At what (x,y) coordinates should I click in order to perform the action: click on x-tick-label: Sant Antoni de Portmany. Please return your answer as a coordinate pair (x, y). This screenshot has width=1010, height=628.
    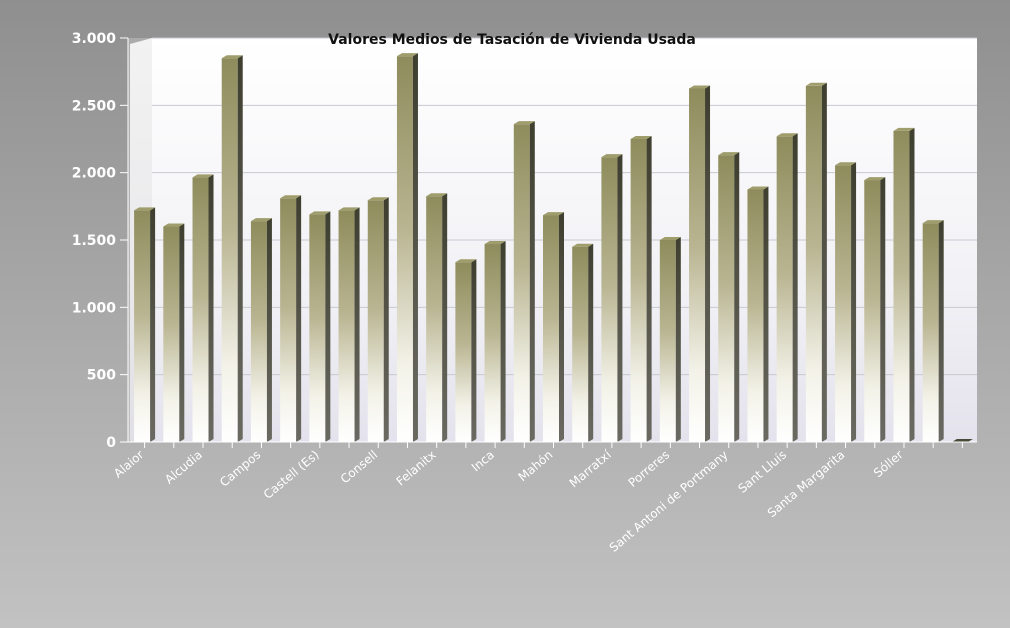
    Looking at the image, I should click on (669, 501).